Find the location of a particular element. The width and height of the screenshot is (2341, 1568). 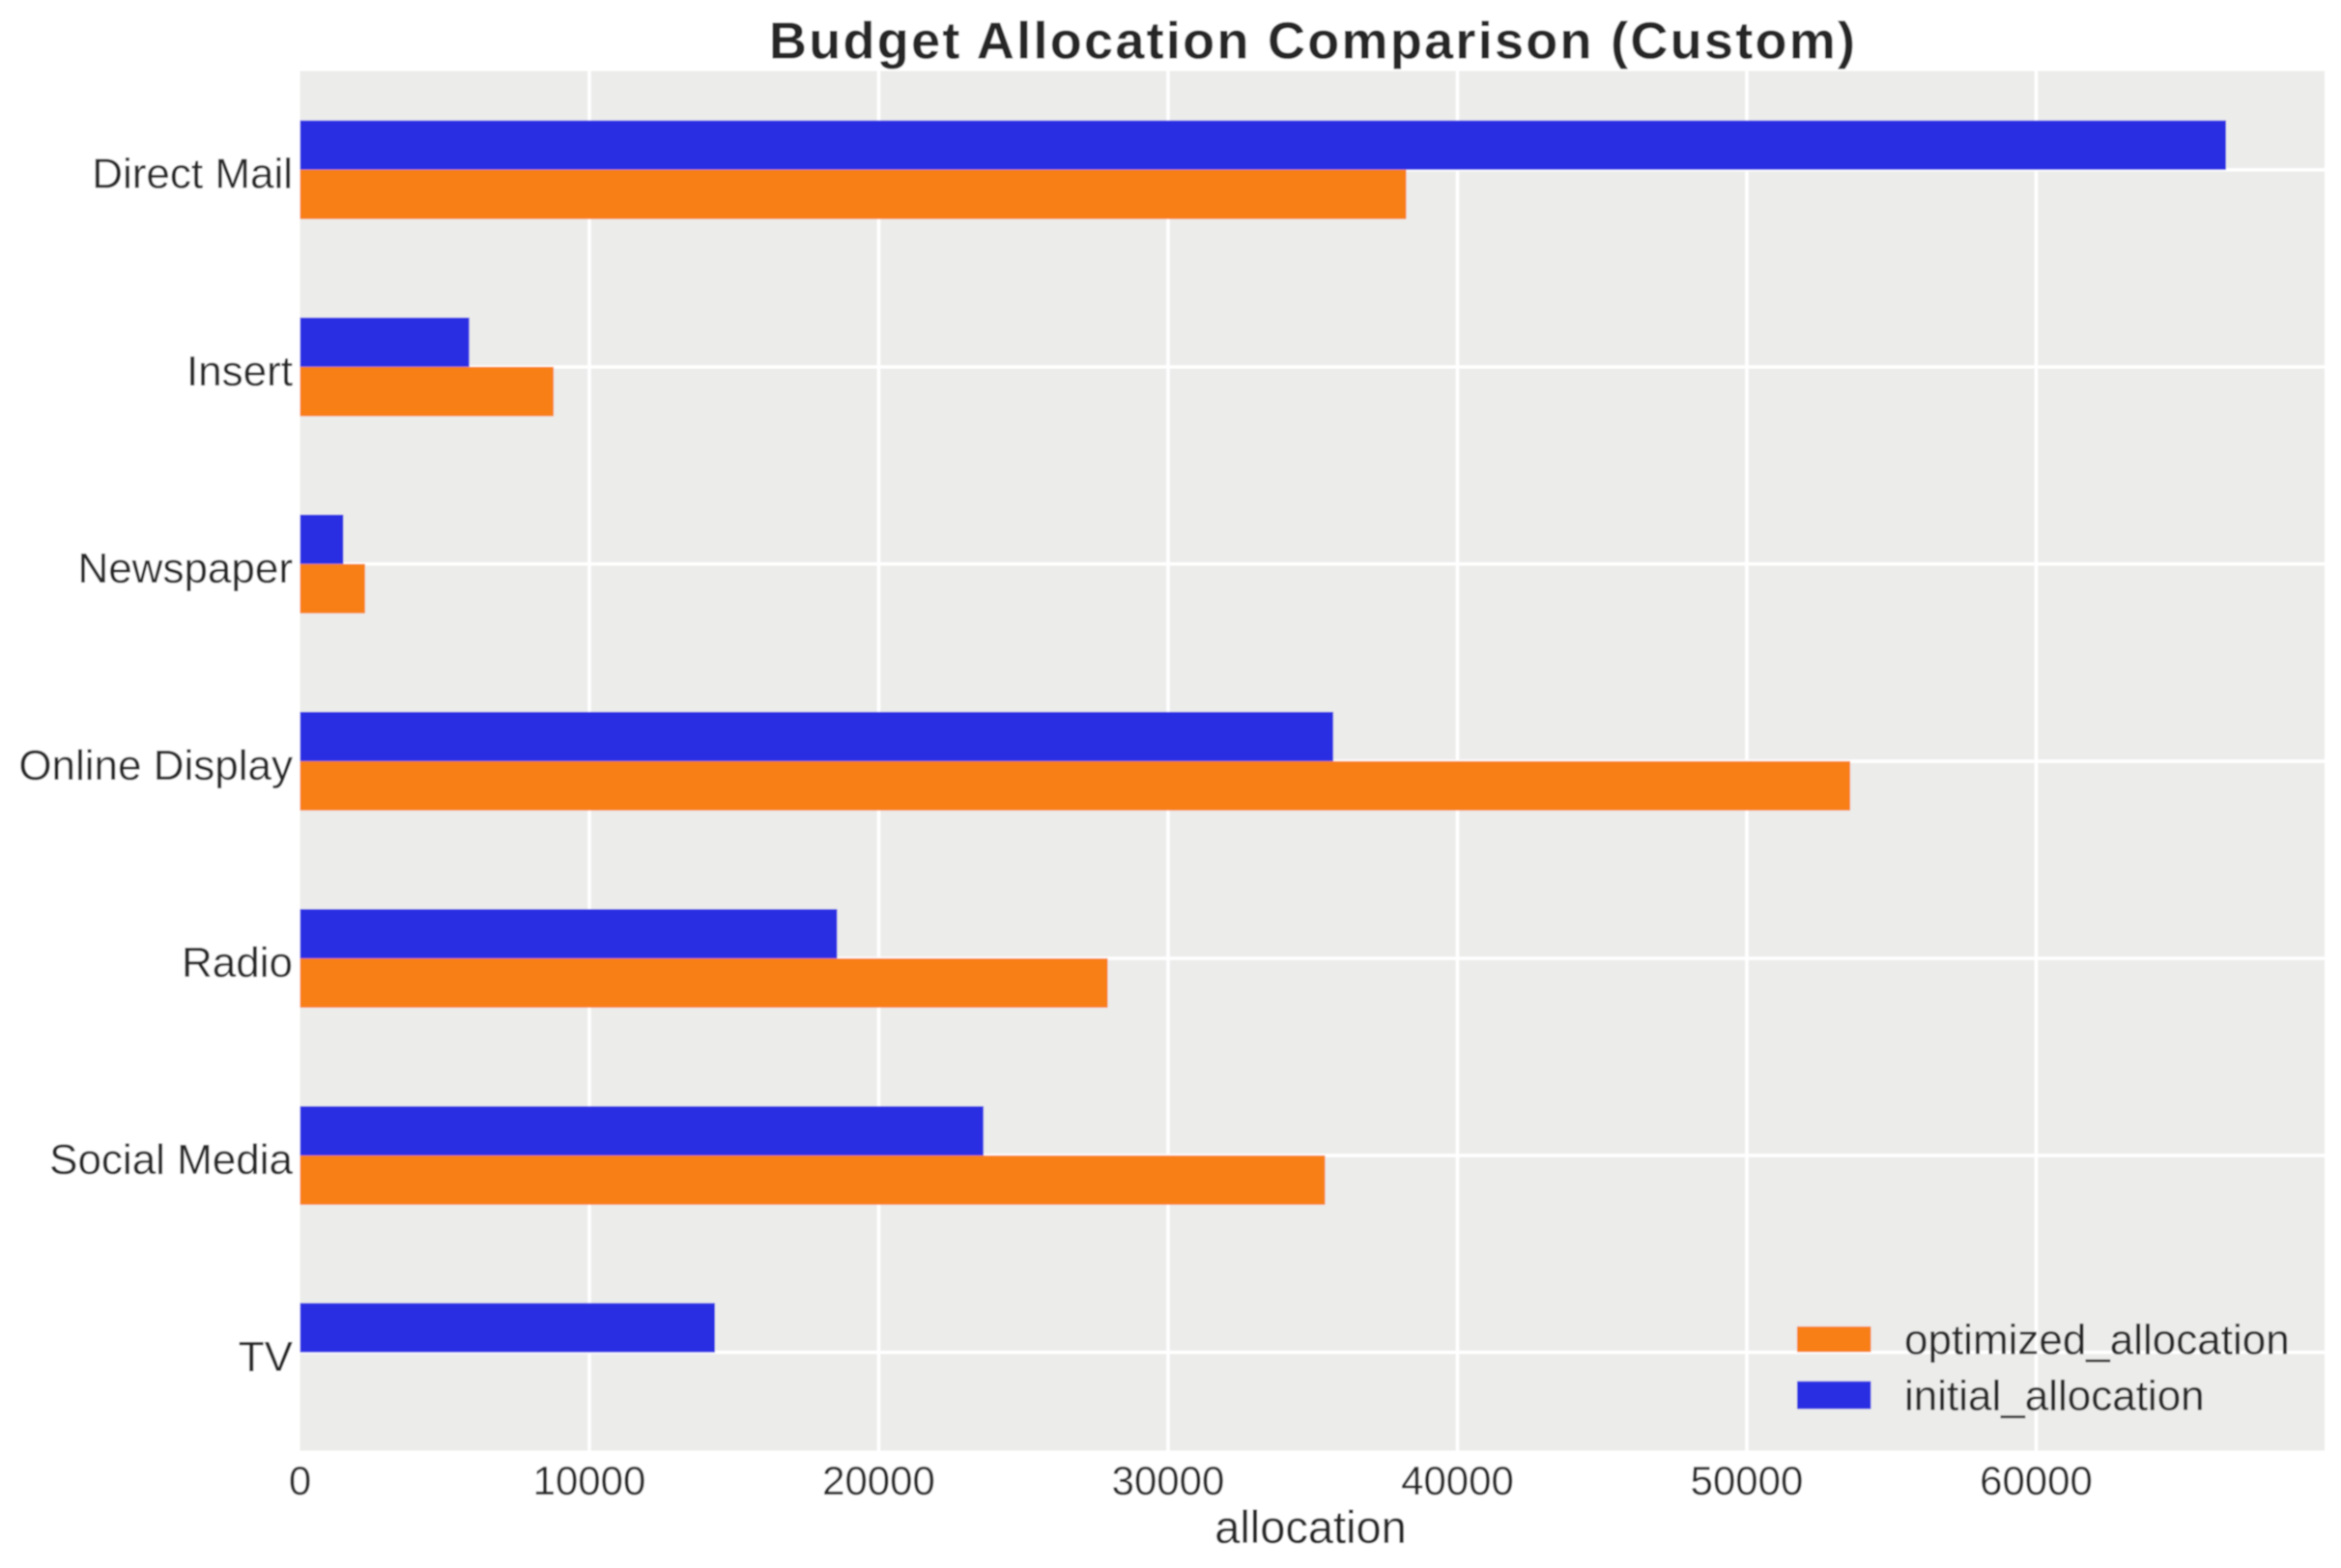

svg-text: Insert is located at coordinates (240, 371).